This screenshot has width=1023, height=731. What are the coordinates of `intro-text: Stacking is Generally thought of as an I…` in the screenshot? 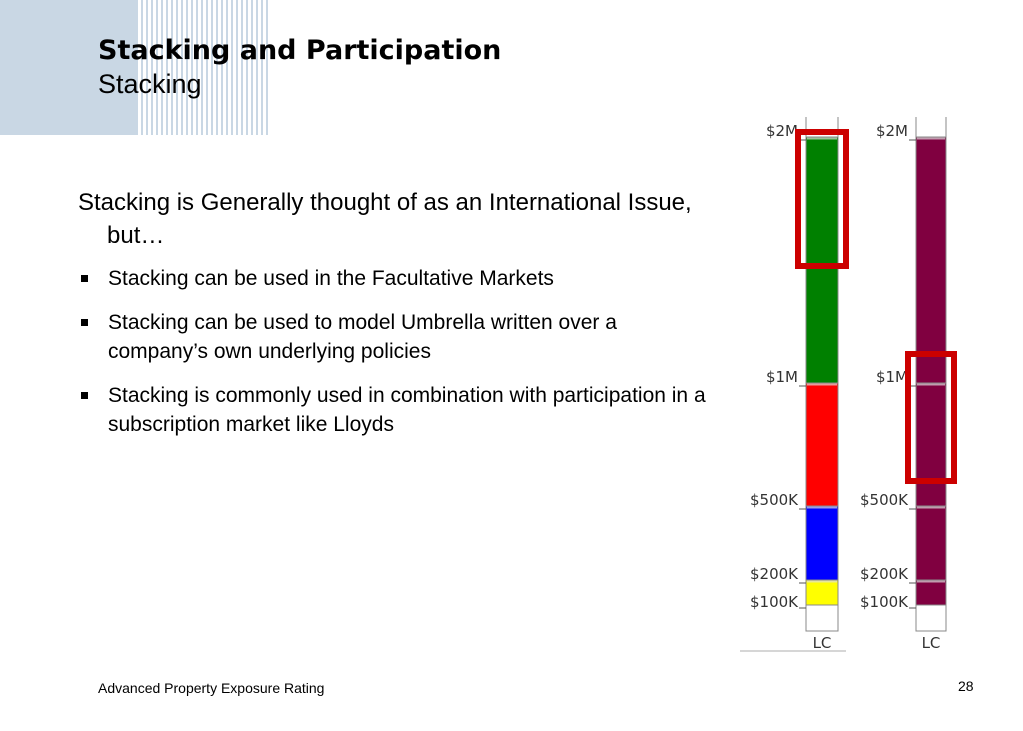 It's located at (385, 219).